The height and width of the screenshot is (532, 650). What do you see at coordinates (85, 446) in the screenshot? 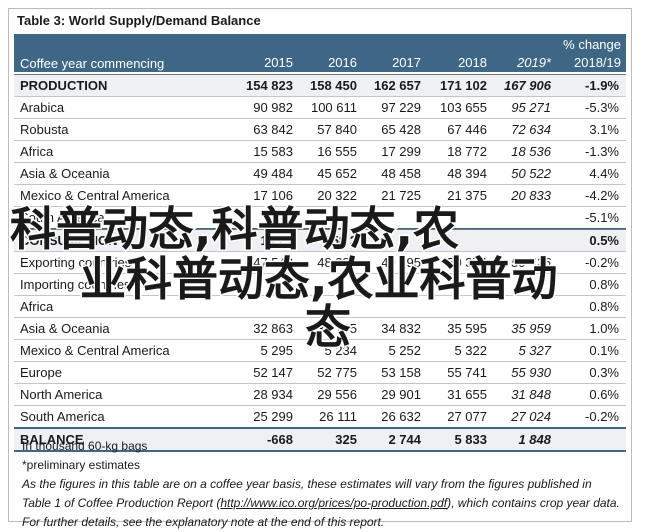
I see `unit-note: In thousand 60-kg bags` at bounding box center [85, 446].